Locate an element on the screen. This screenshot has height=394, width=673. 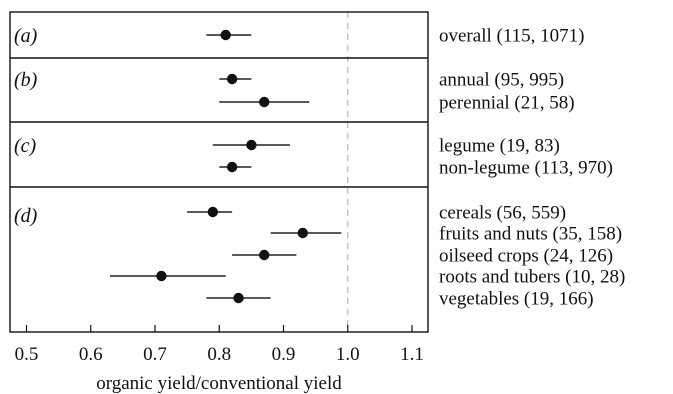
row-label: legume (19, 83) is located at coordinates (499, 146).